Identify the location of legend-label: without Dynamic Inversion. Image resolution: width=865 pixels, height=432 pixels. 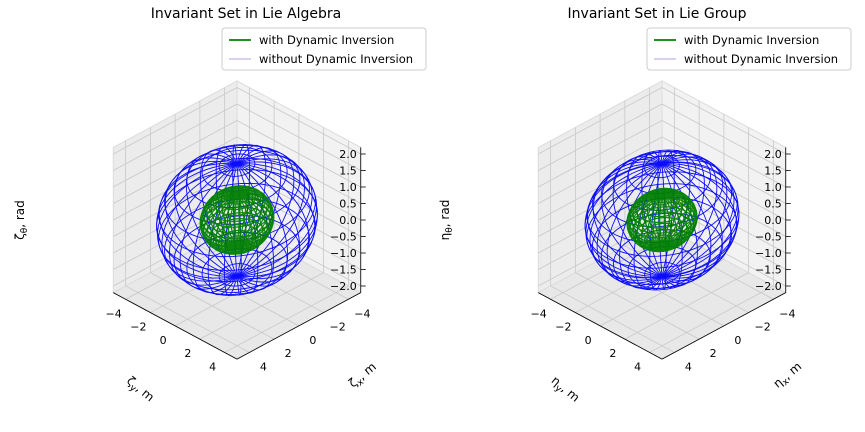
(336, 59).